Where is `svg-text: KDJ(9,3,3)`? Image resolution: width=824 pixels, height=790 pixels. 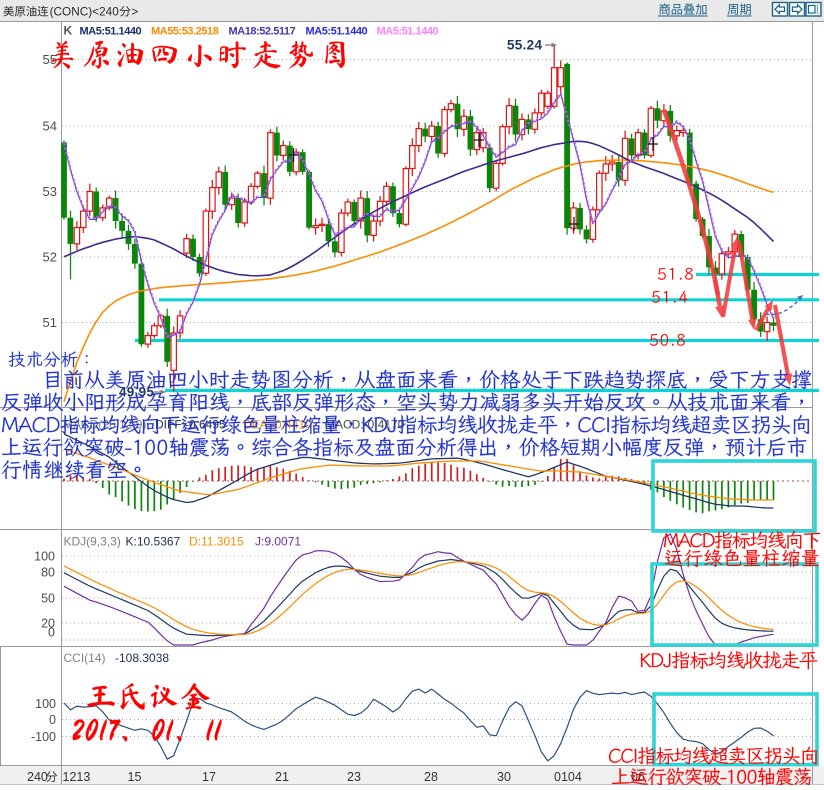
svg-text: KDJ(9,3,3) is located at coordinates (92, 542).